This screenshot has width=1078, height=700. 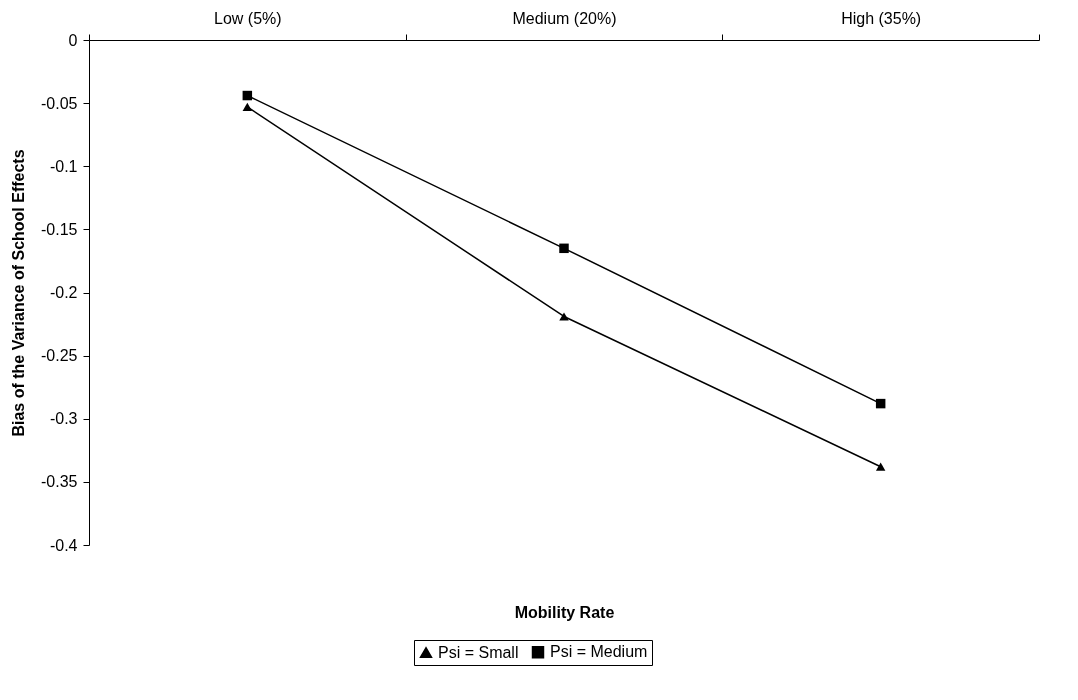 What do you see at coordinates (881, 18) in the screenshot?
I see `x-tick-label: High (35%)` at bounding box center [881, 18].